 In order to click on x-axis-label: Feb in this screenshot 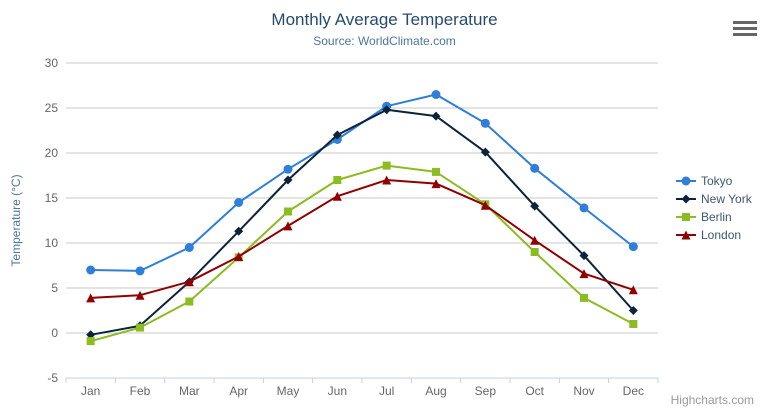, I will do `click(140, 391)`.